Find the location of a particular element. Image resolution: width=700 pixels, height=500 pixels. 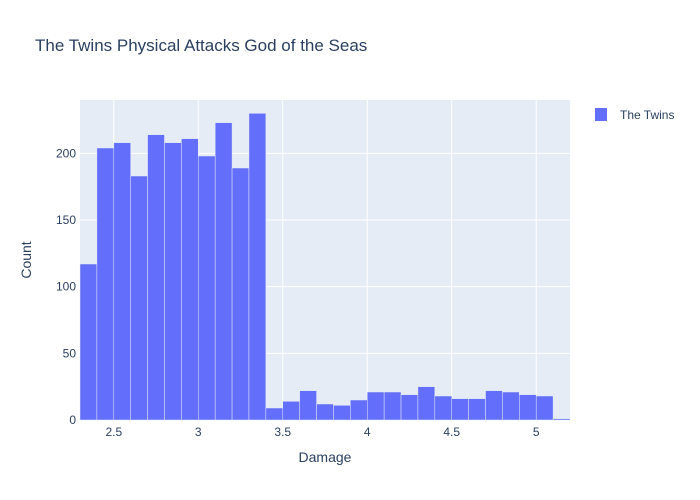

x-tick-label: 4.5 is located at coordinates (451, 432).